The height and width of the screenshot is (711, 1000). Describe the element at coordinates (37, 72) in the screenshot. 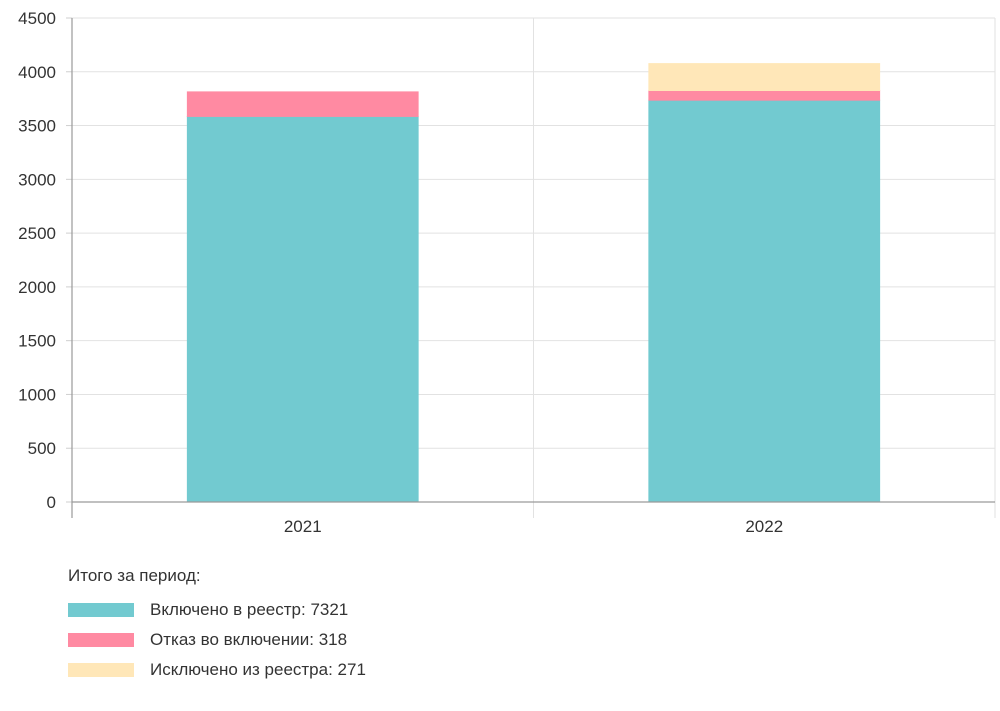

I see `y-tick-label-4000: 4000` at that location.